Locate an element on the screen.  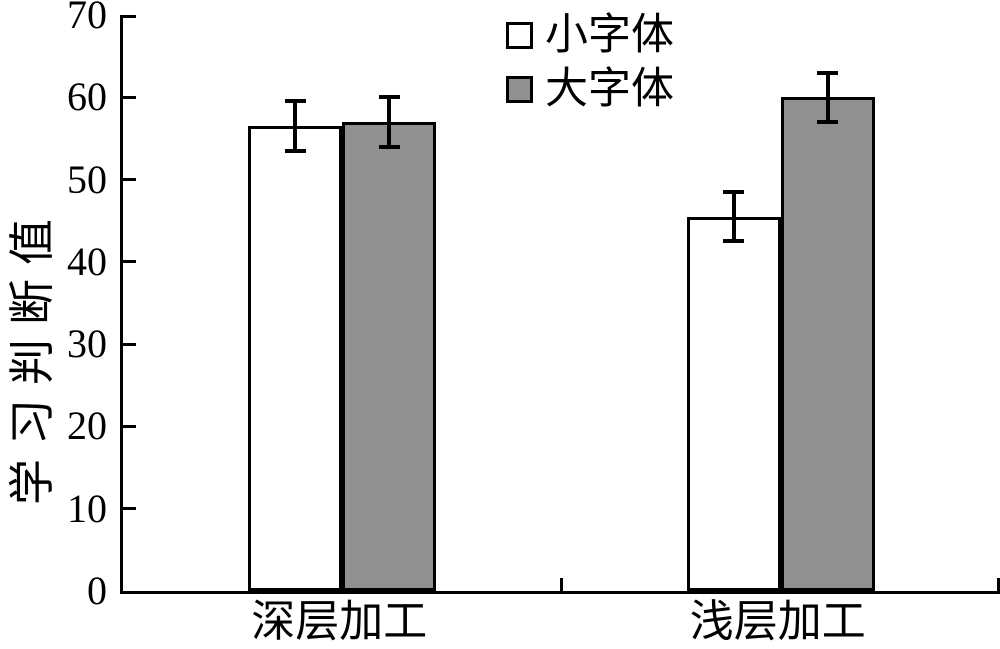
error-bar-top-cap-series1-cat0 is located at coordinates (389, 97).